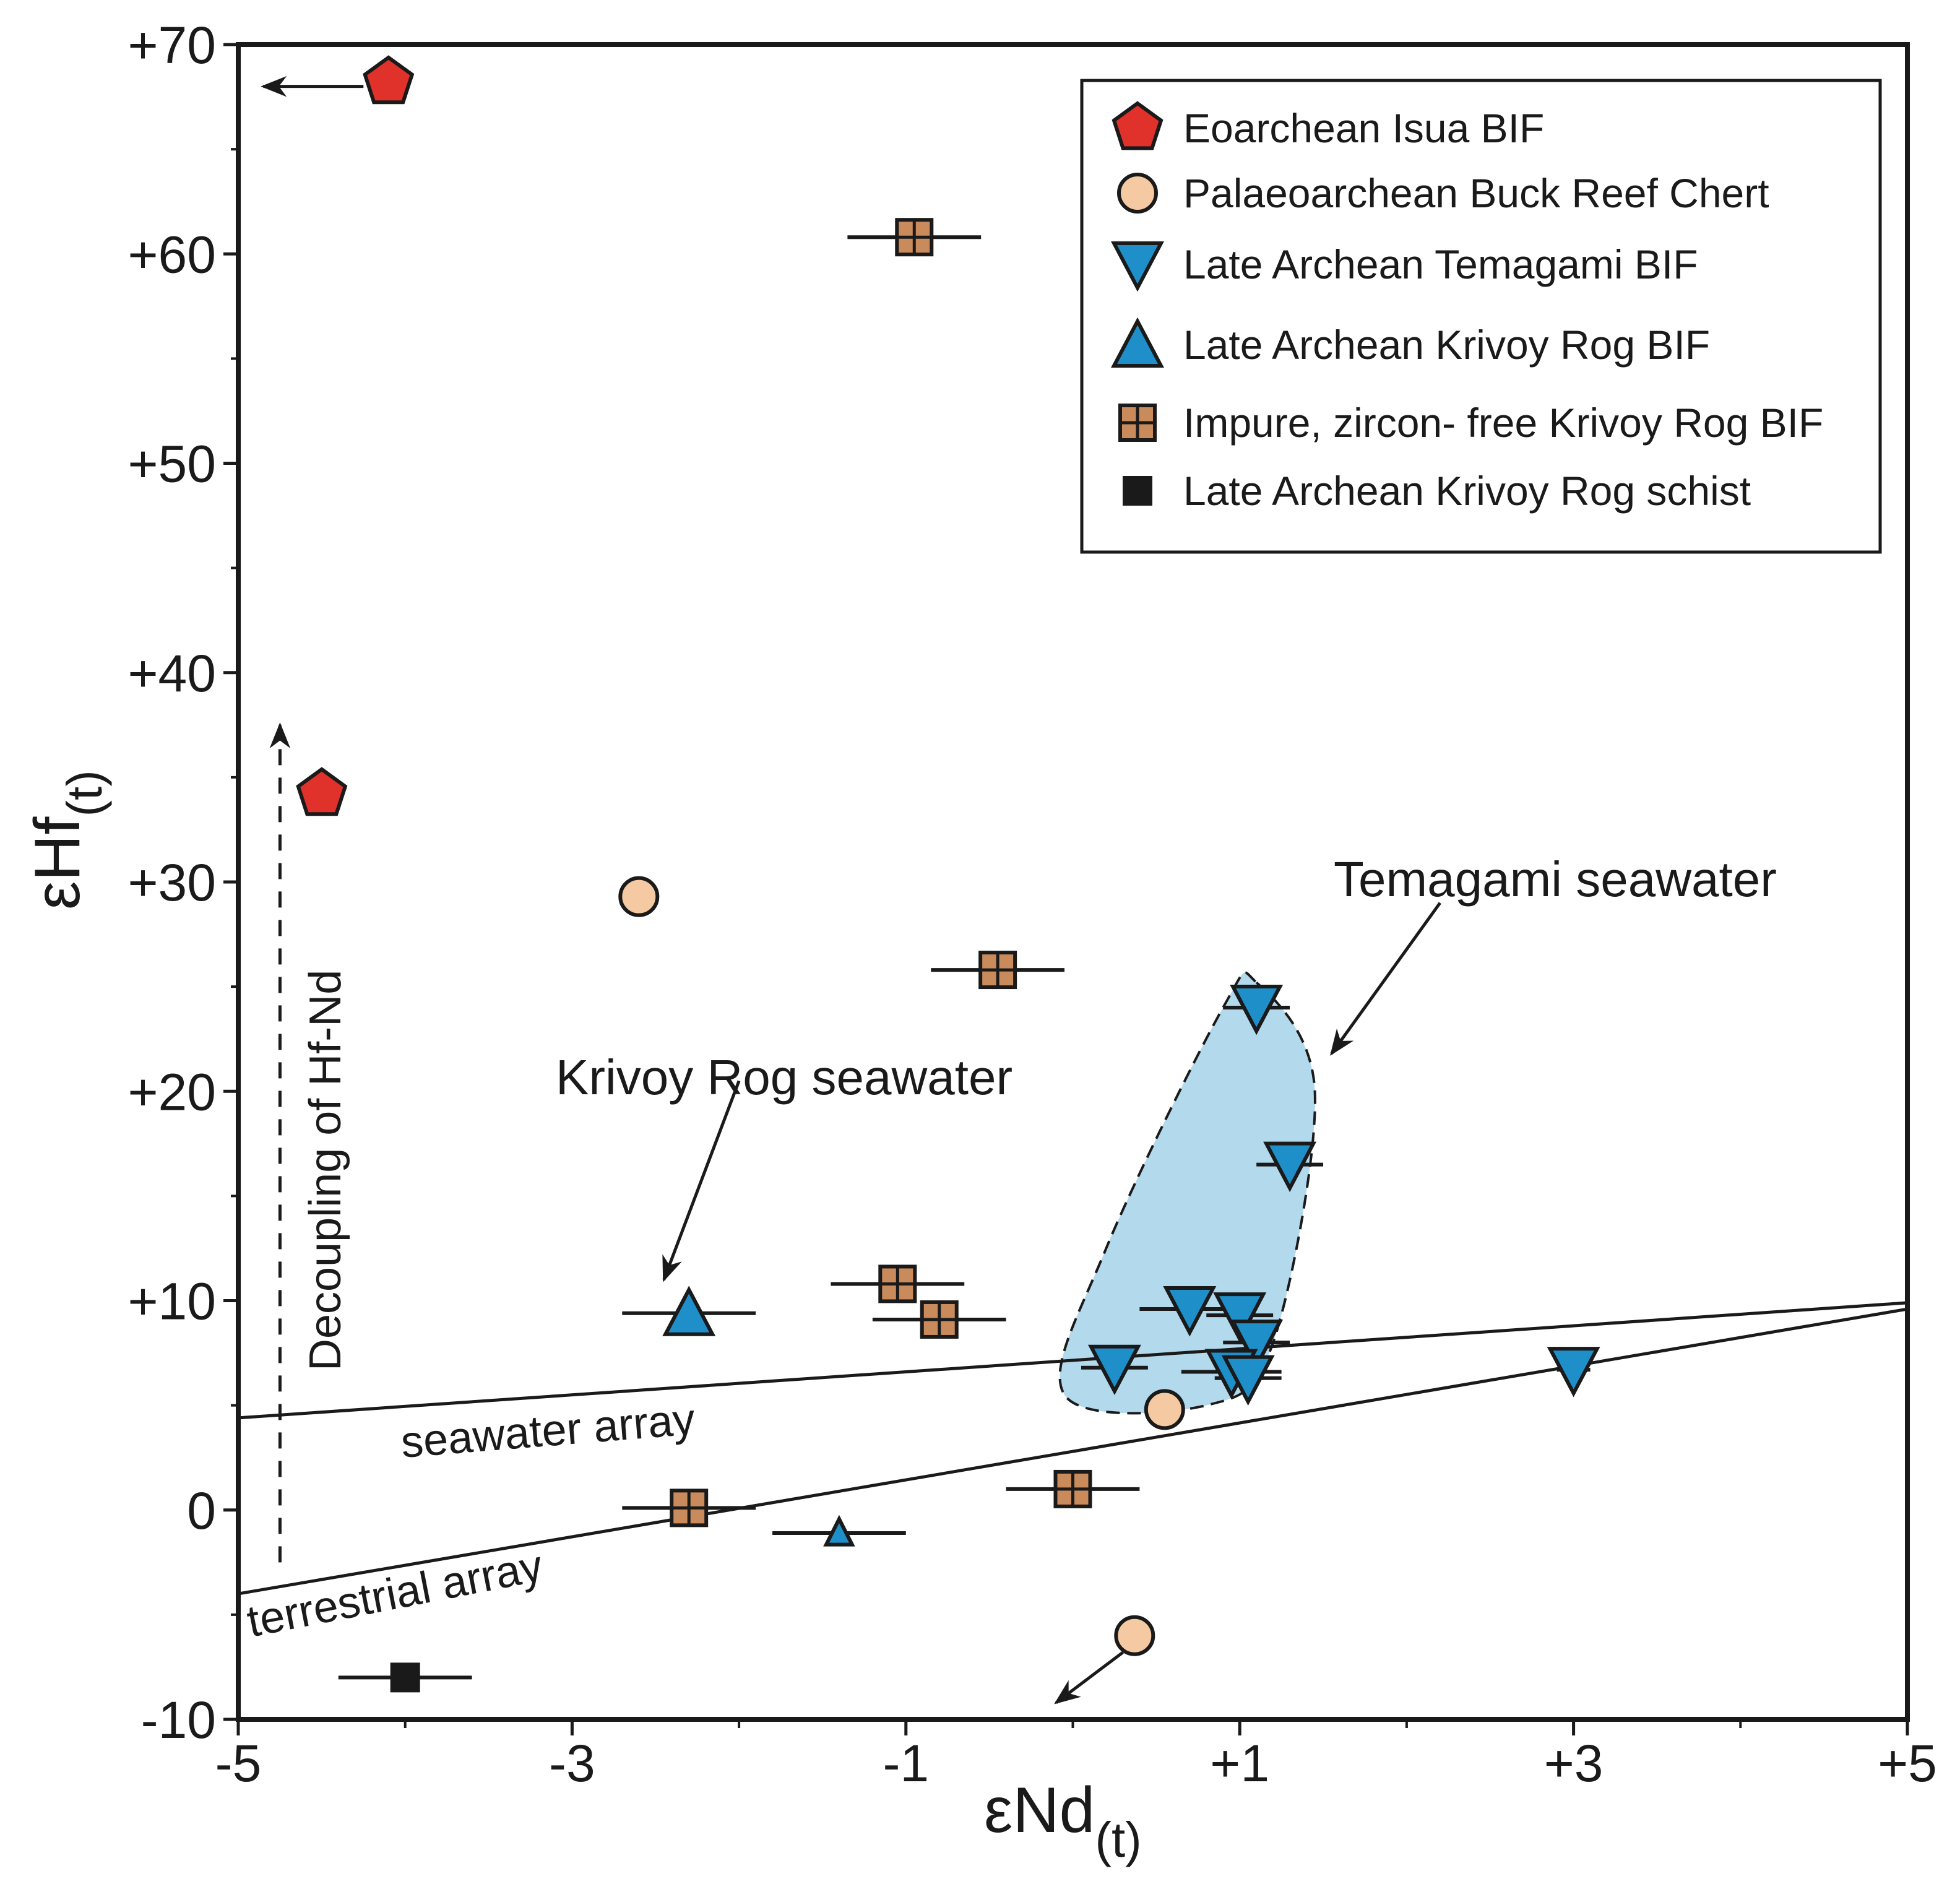  I want to click on legend-label-late-archean-krivoy-rog-schist: Late Archean Krivoy Rog schist, so click(1467, 491).